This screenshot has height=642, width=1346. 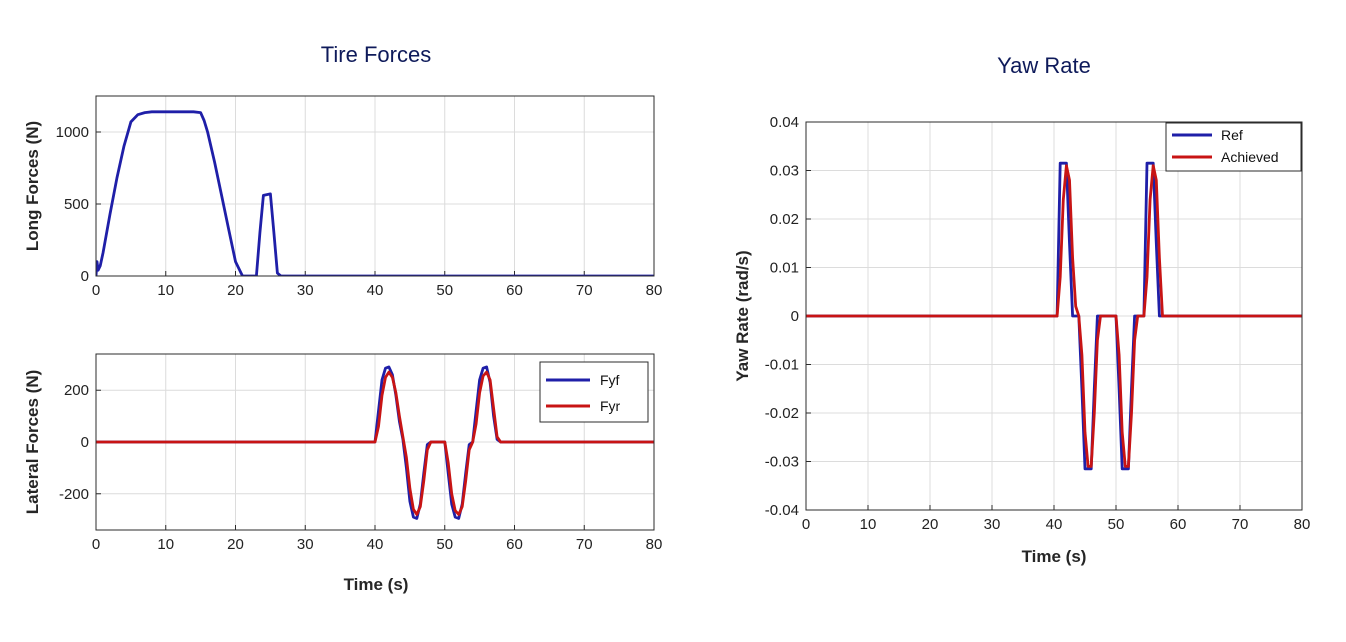 I want to click on y-tick-label: 500, so click(x=76, y=204).